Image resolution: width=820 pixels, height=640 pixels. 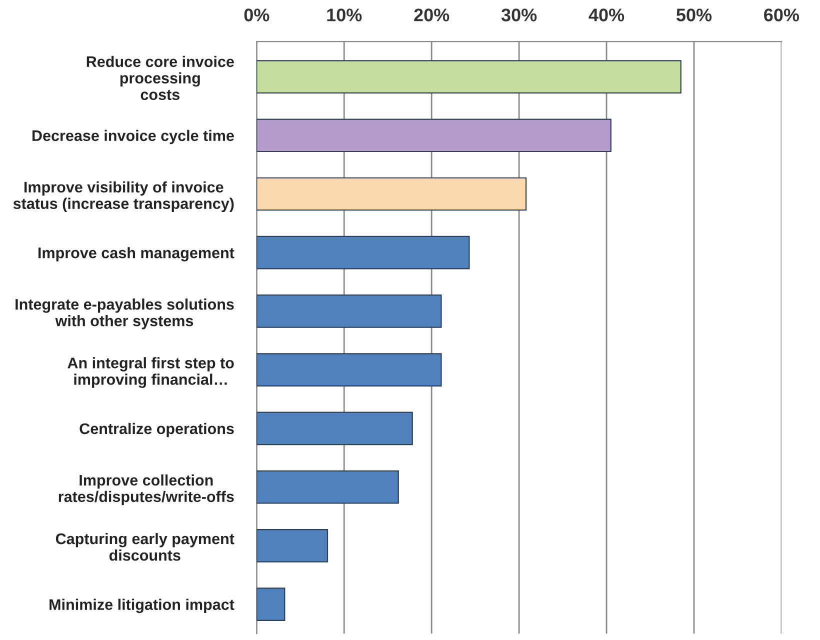 I want to click on y-tick-label: Minimize litigation impact, so click(x=142, y=606).